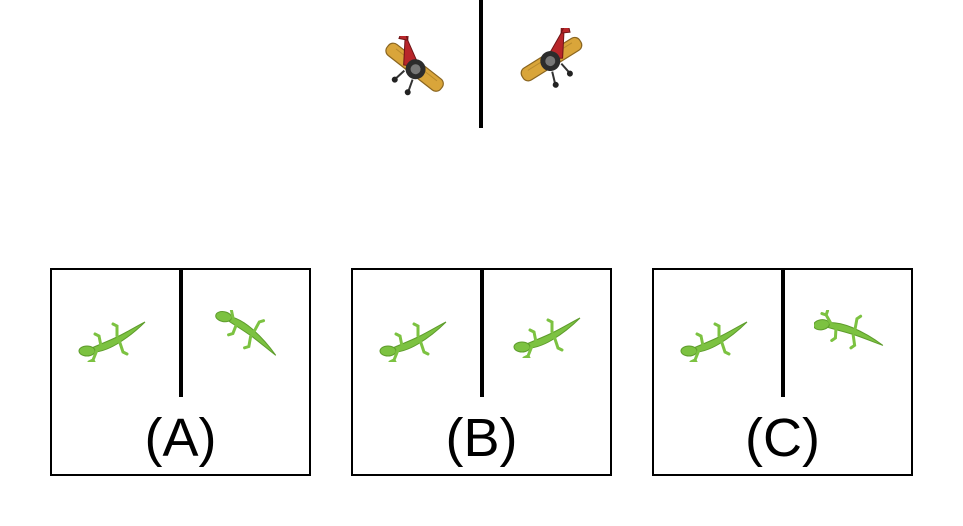 The height and width of the screenshot is (526, 963). What do you see at coordinates (782, 438) in the screenshot?
I see `option-c-label: (C)` at bounding box center [782, 438].